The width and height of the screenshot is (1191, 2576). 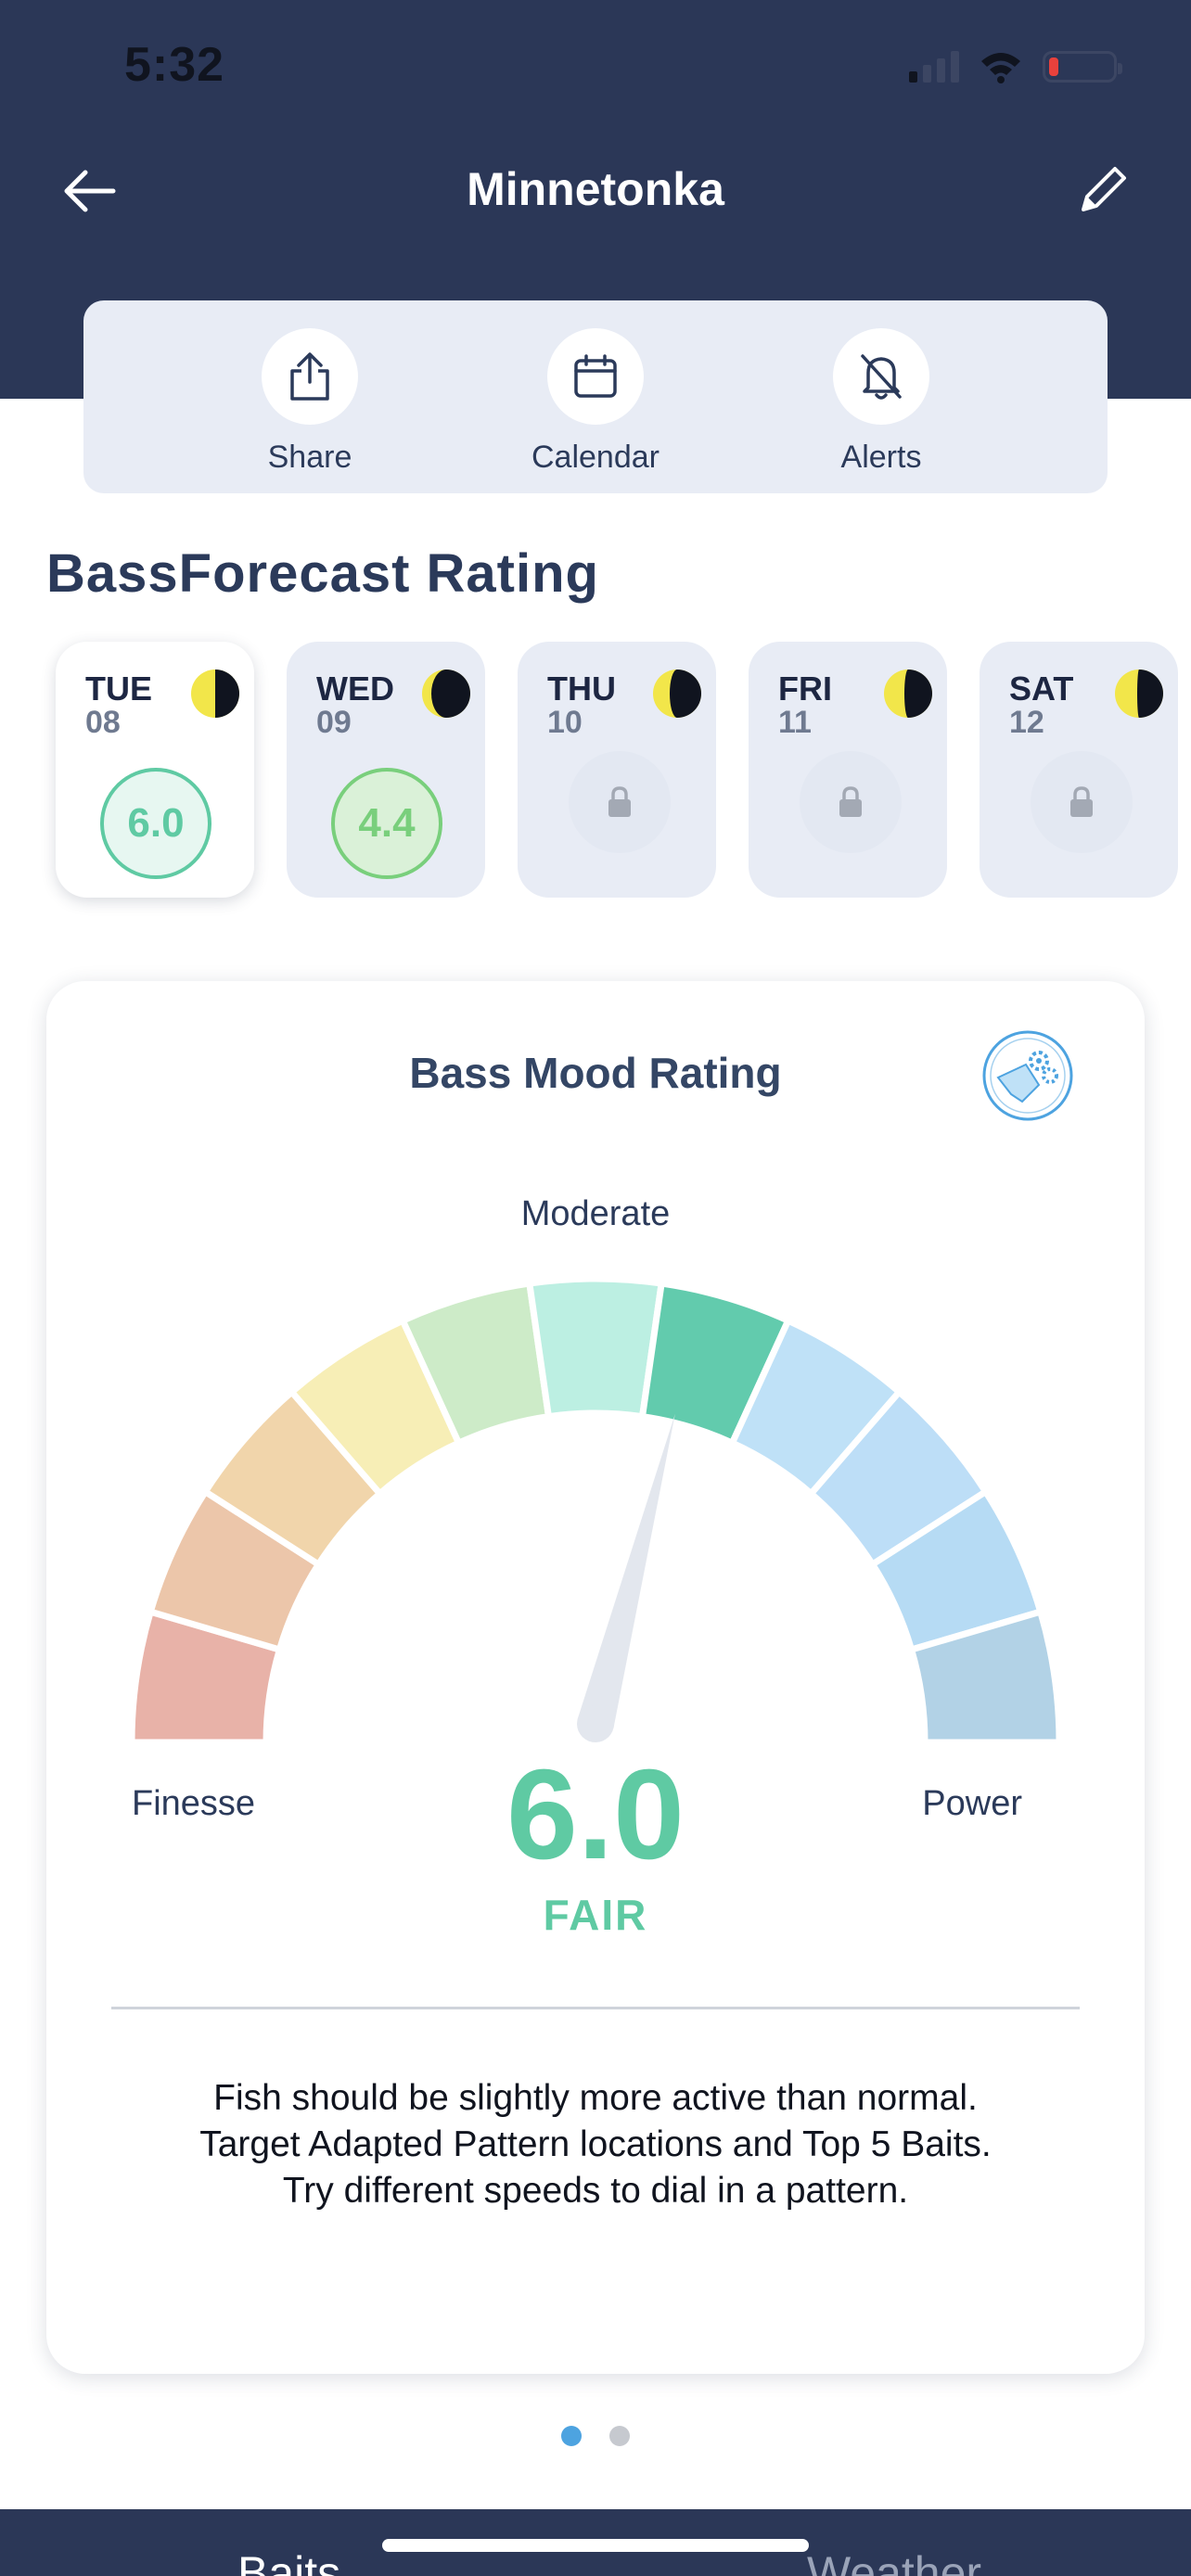 What do you see at coordinates (1053, 66) in the screenshot?
I see `battery-level` at bounding box center [1053, 66].